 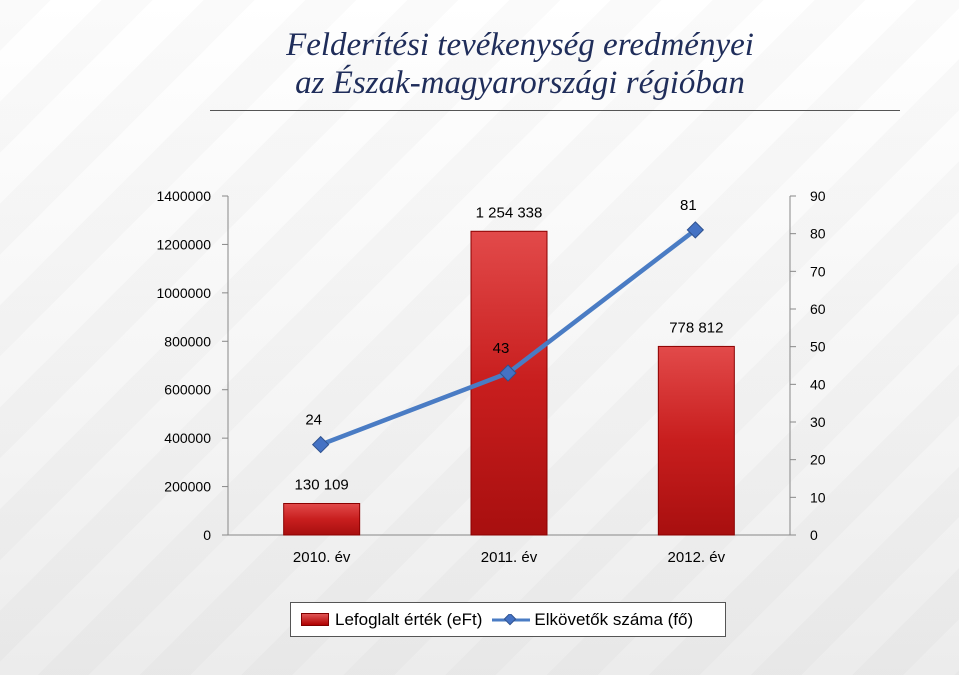 What do you see at coordinates (818, 460) in the screenshot?
I see `right-tick-label: 20` at bounding box center [818, 460].